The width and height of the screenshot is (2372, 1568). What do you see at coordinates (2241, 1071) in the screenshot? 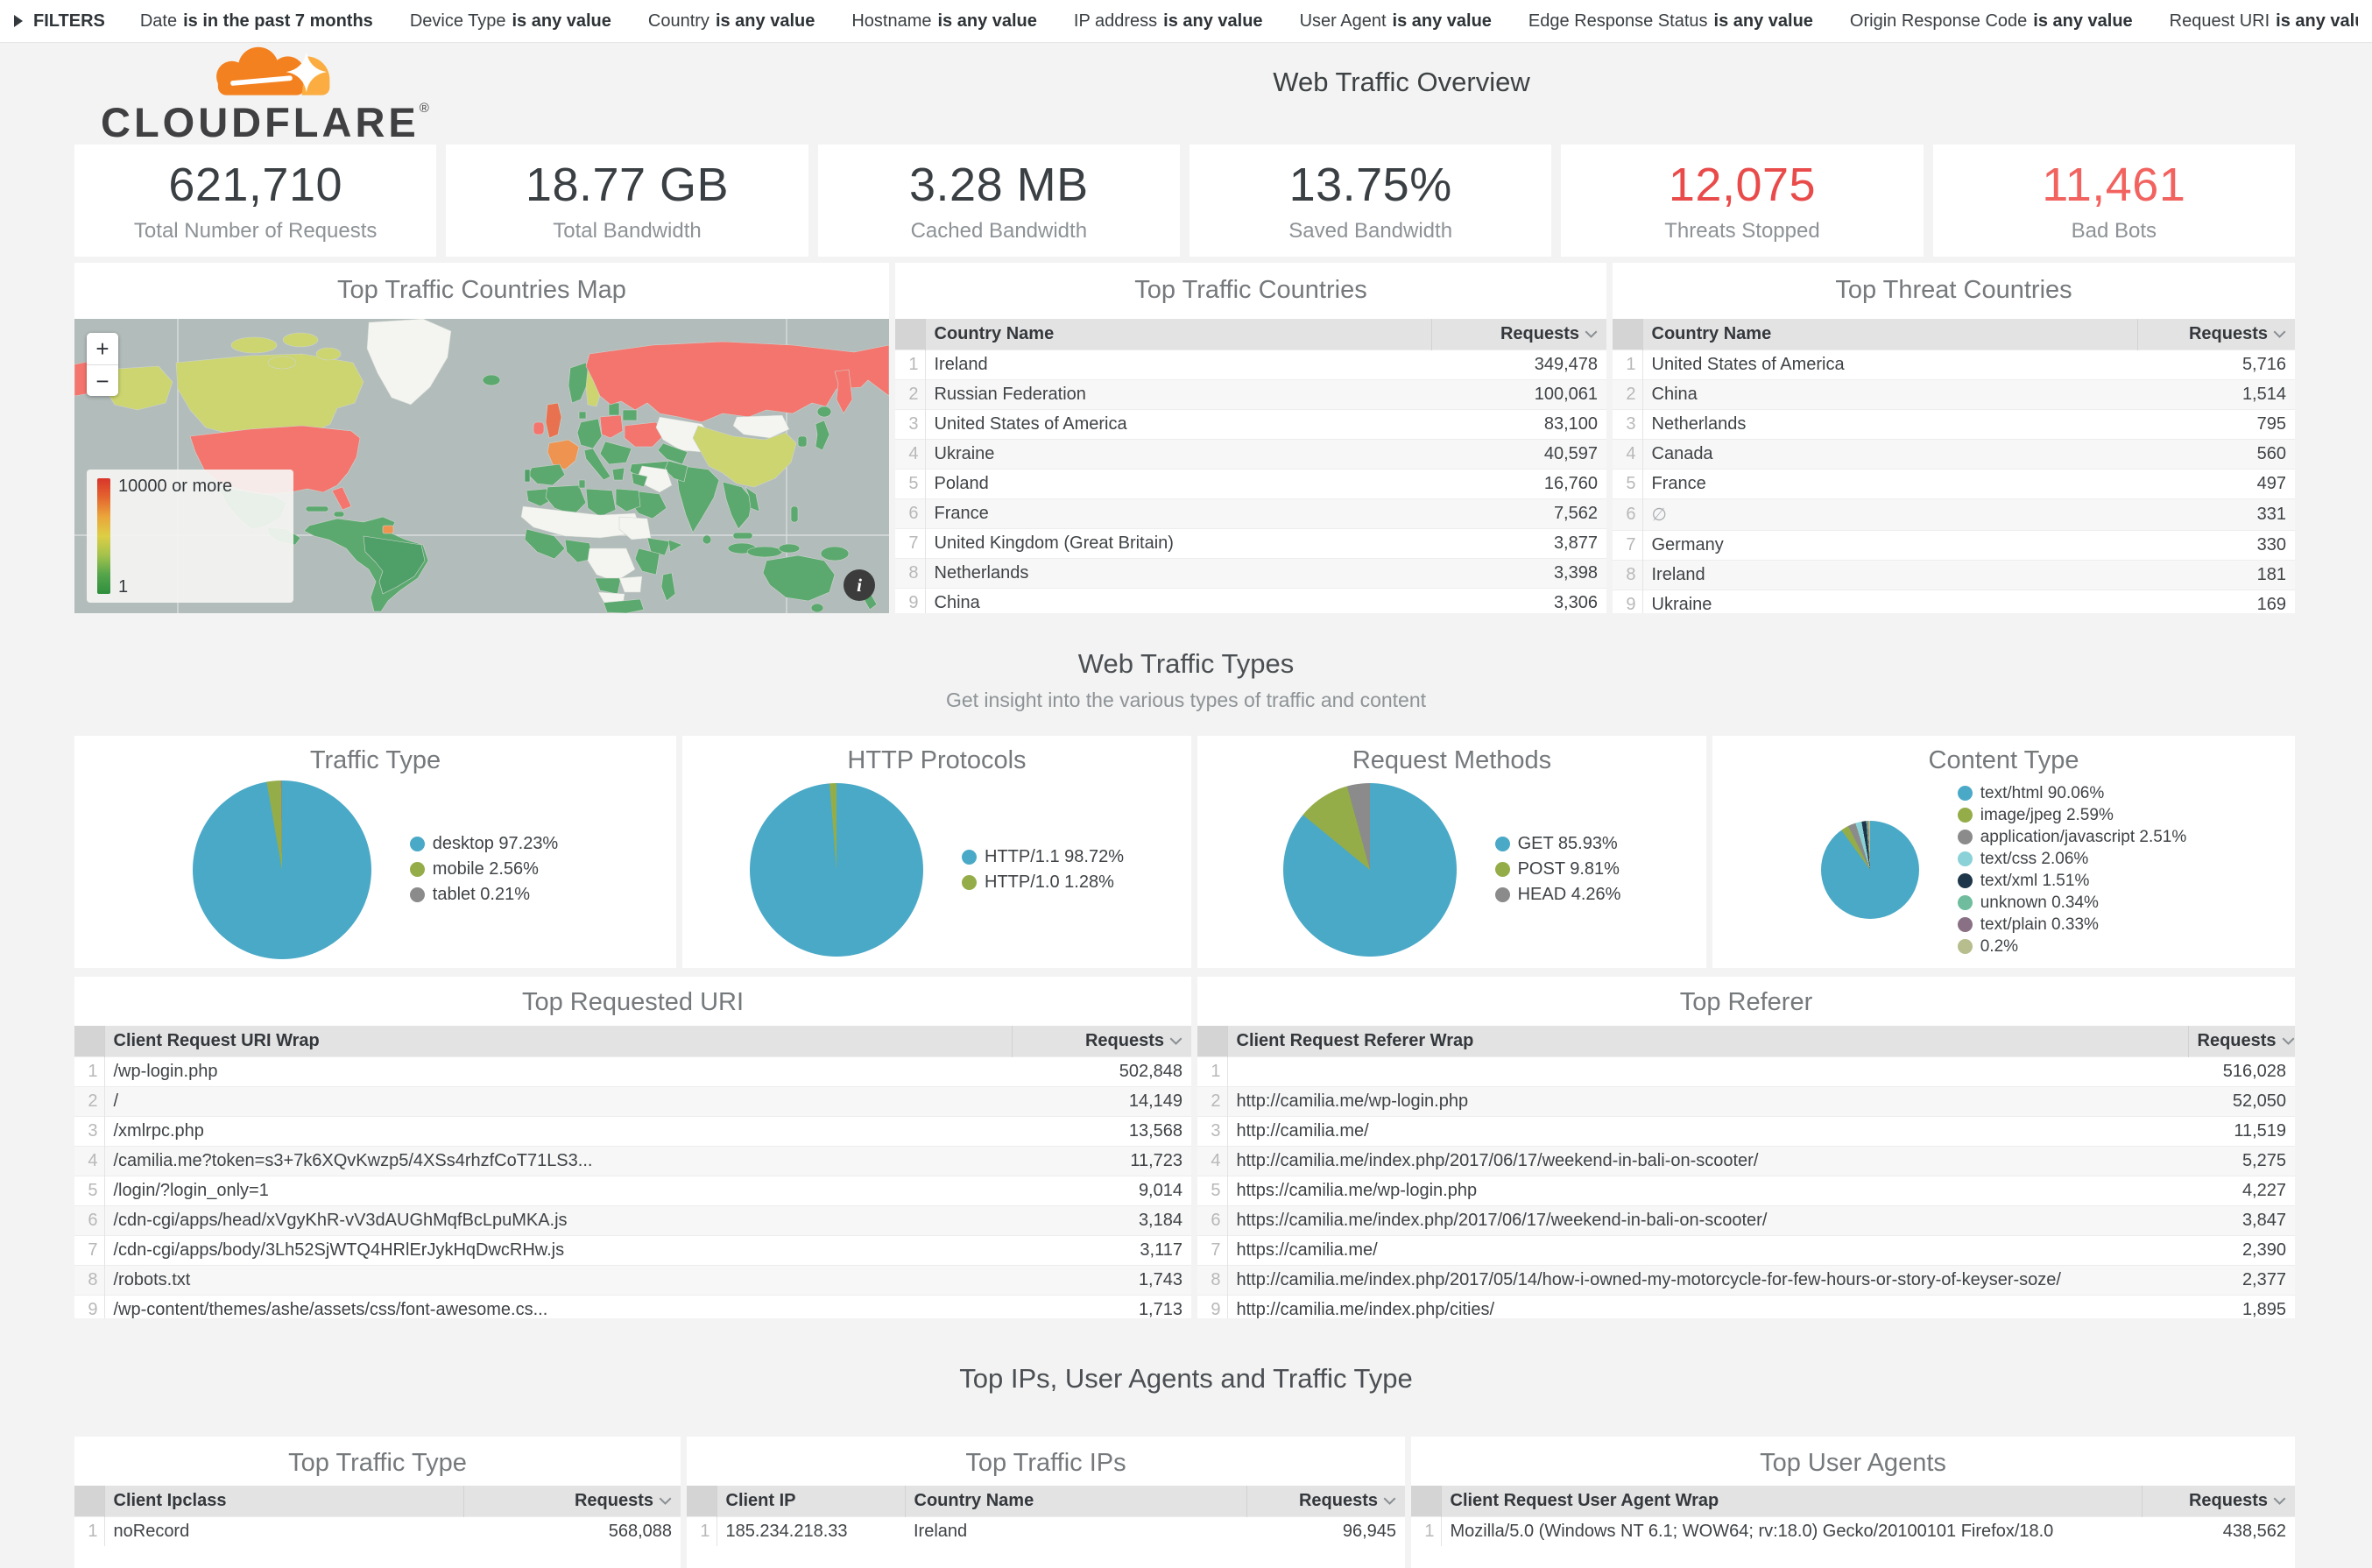
I see `cell-requests: 516,028` at bounding box center [2241, 1071].